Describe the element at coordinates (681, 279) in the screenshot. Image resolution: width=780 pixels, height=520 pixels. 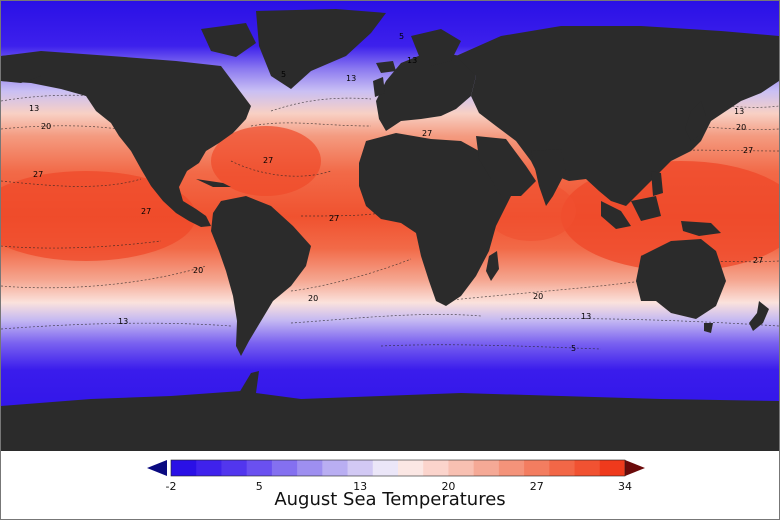
I see `australia` at that location.